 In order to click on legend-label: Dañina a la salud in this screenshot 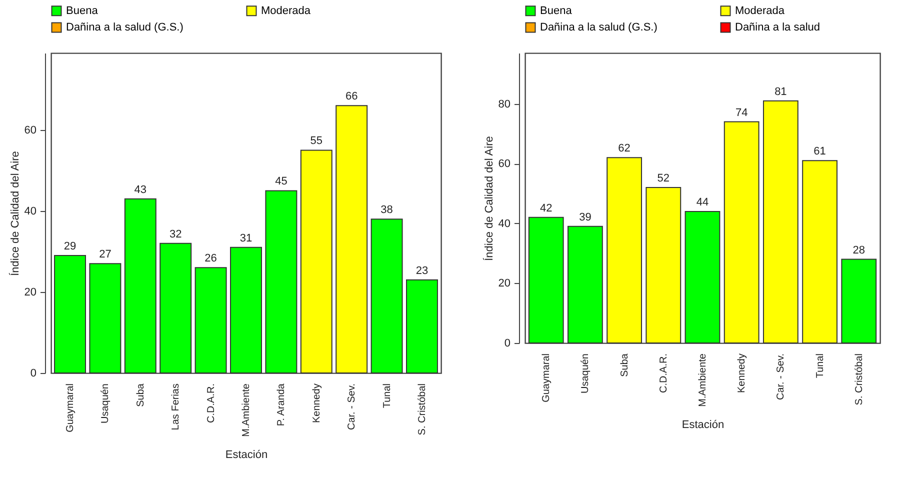, I will do `click(777, 28)`.